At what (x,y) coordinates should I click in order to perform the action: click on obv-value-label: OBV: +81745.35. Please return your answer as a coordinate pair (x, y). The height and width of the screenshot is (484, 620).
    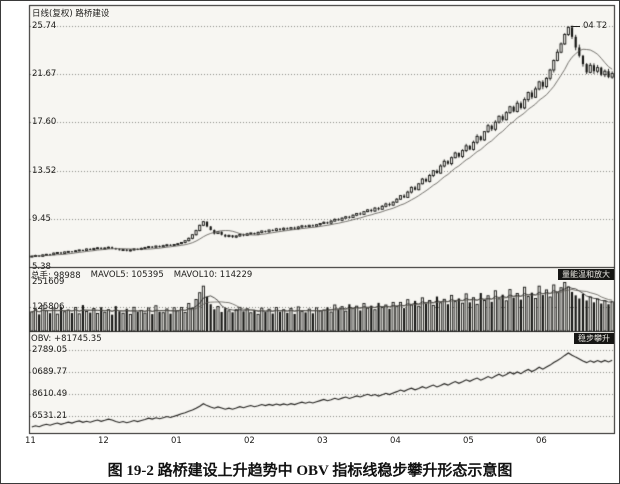
    Looking at the image, I should click on (66, 338).